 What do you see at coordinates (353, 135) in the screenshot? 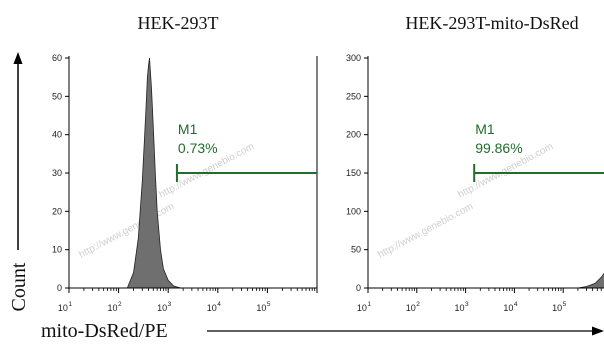
I see `y-tick-label: 200` at bounding box center [353, 135].